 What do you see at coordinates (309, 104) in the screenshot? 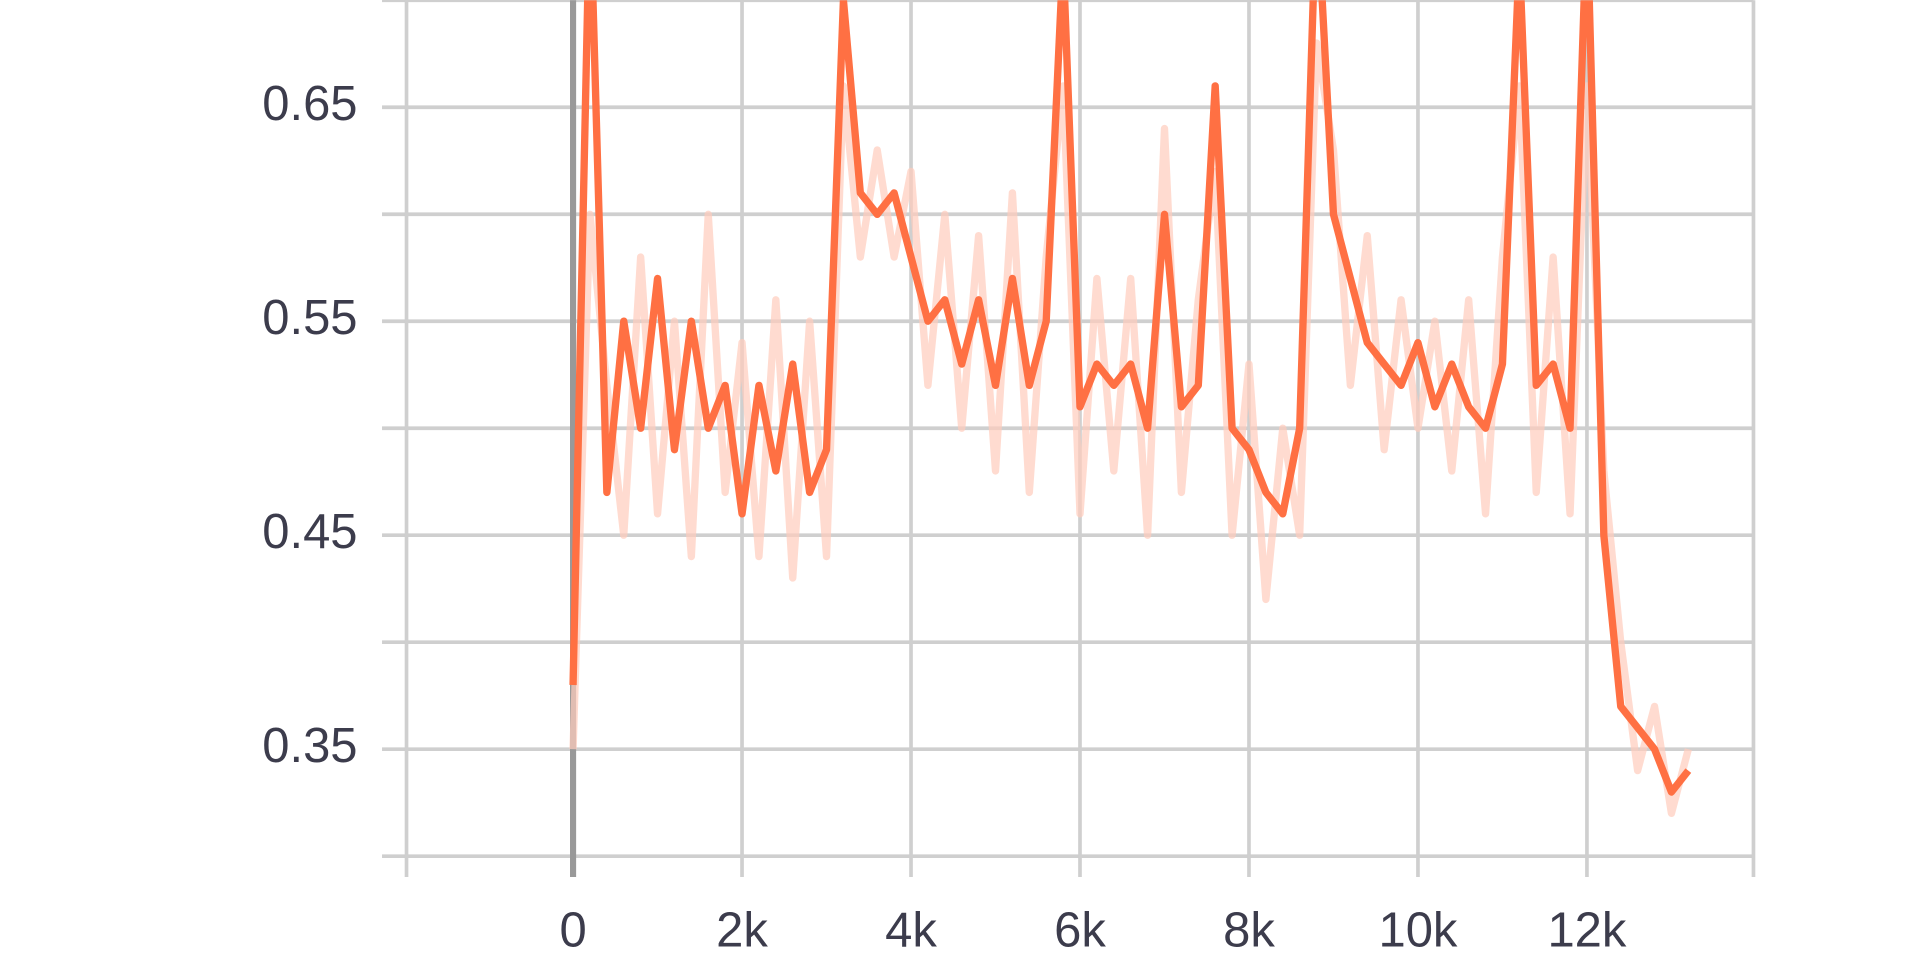
I see `y-tick-label: 0.65` at bounding box center [309, 104].